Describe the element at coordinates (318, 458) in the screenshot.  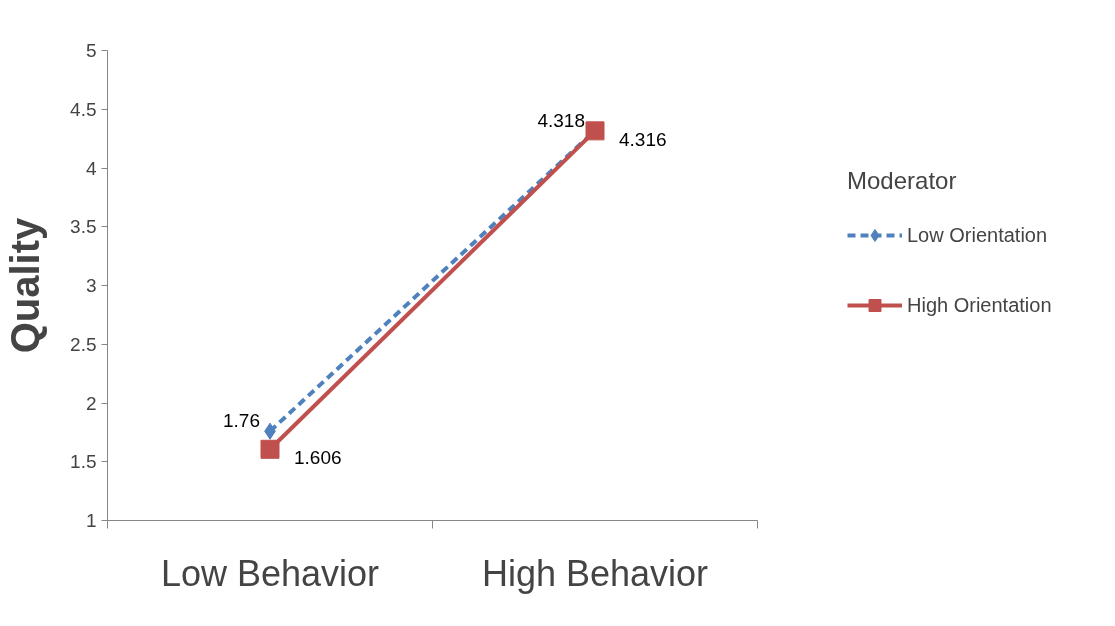
I see `data-label: 1.606` at that location.